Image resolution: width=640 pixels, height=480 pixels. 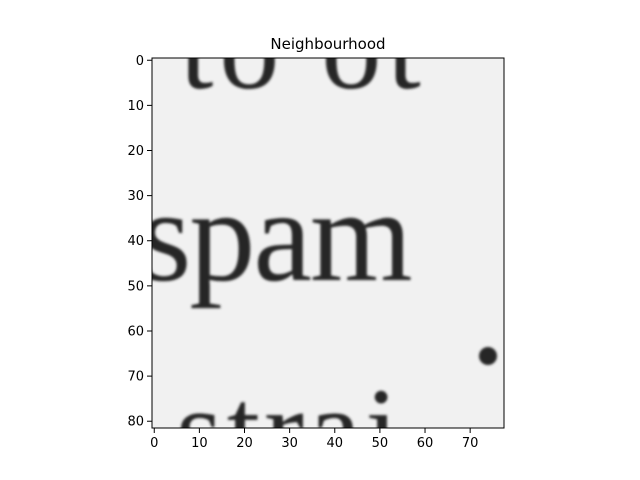 I want to click on x-tick-label: 70, so click(x=470, y=443).